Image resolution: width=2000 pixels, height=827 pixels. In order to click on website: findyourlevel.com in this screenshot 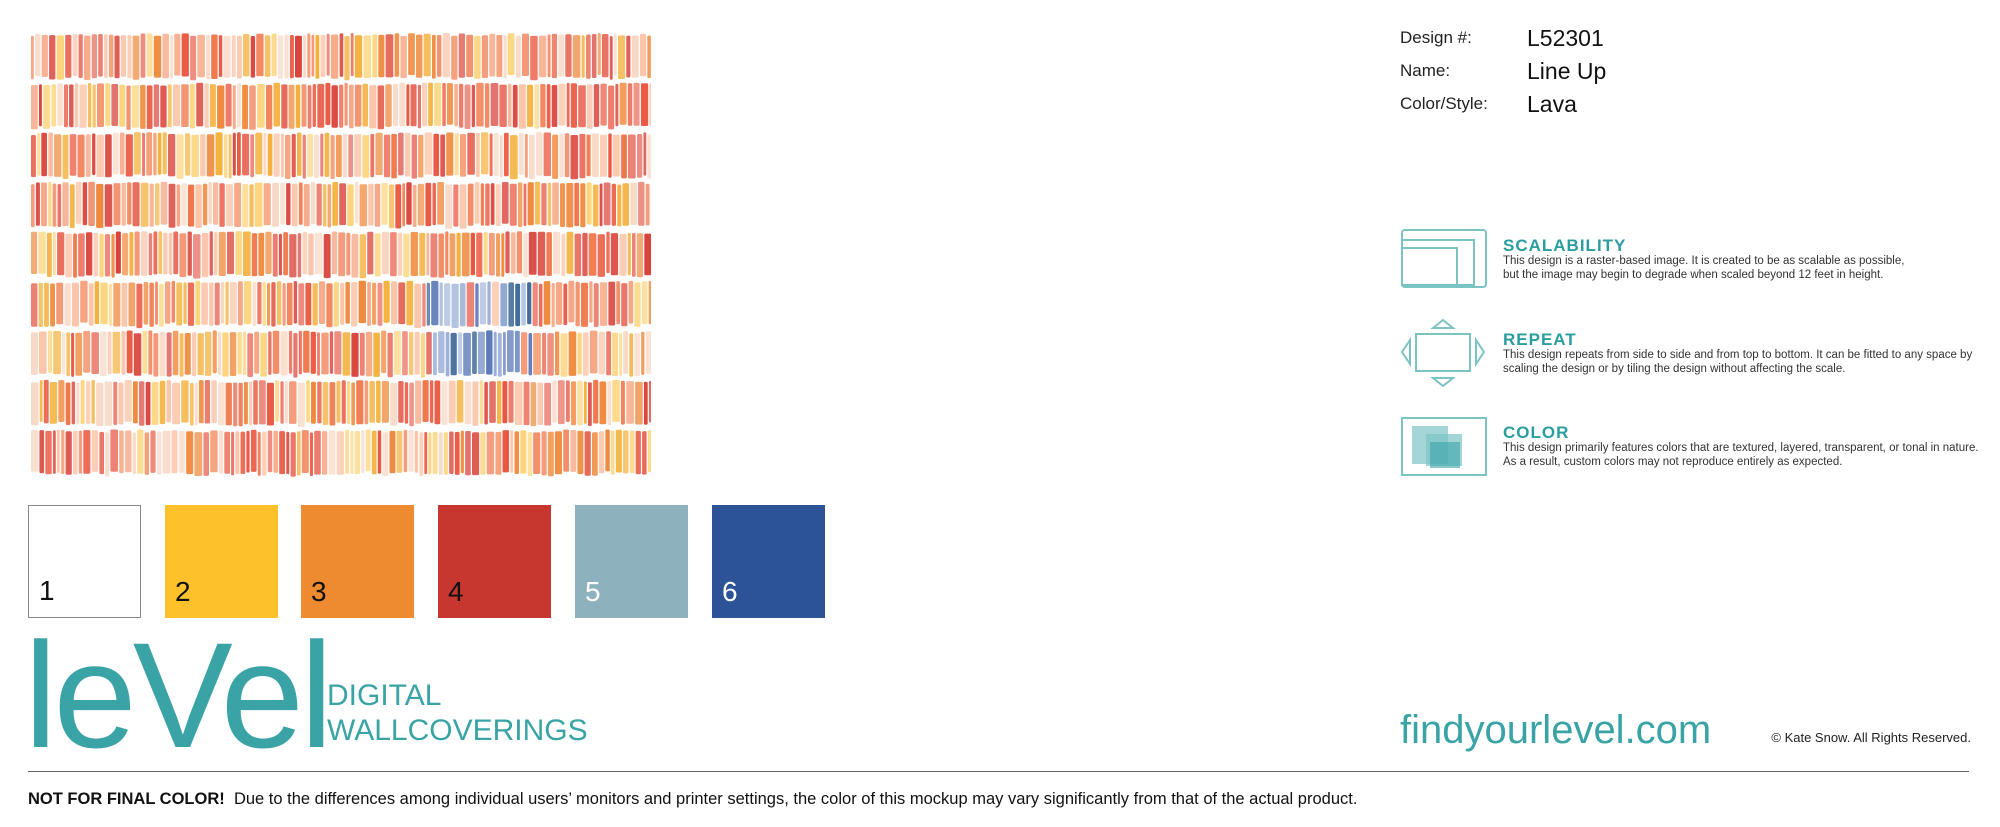, I will do `click(1556, 730)`.